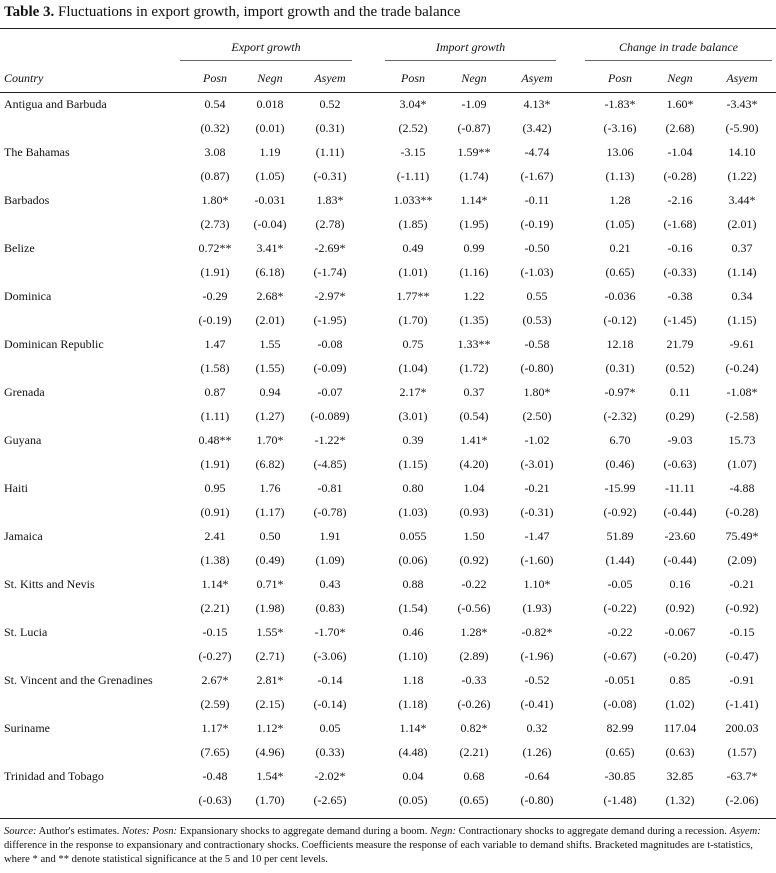  Describe the element at coordinates (330, 680) in the screenshot. I see `estimate: -0.14` at that location.